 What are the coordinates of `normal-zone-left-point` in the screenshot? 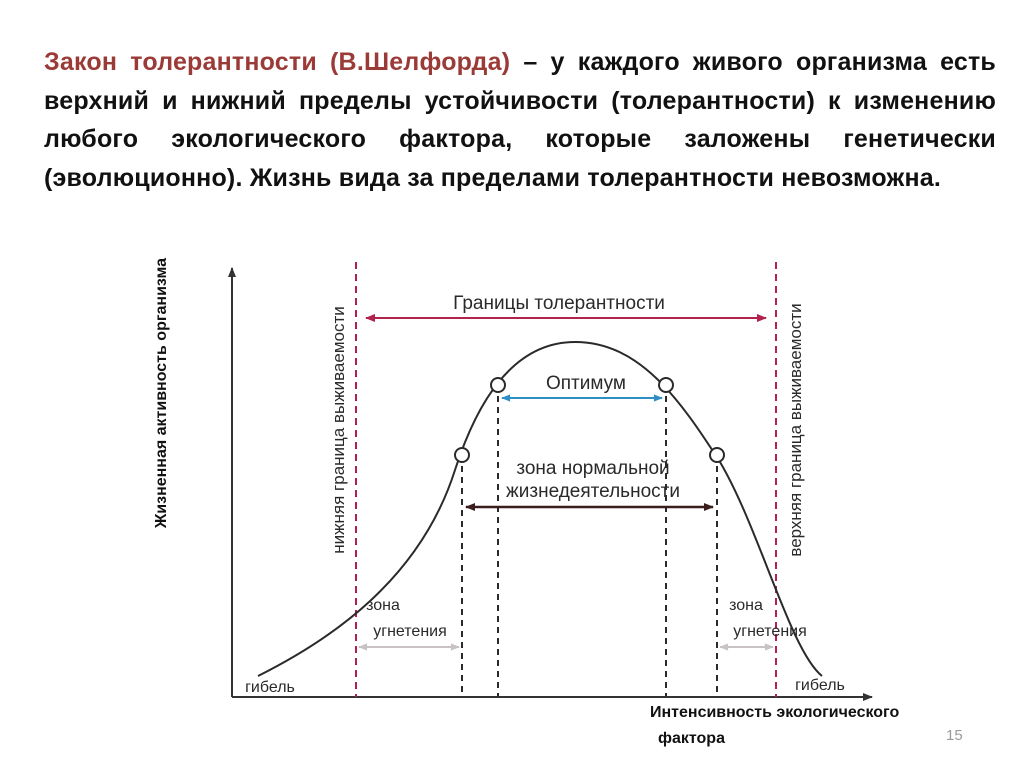 It's located at (462, 455).